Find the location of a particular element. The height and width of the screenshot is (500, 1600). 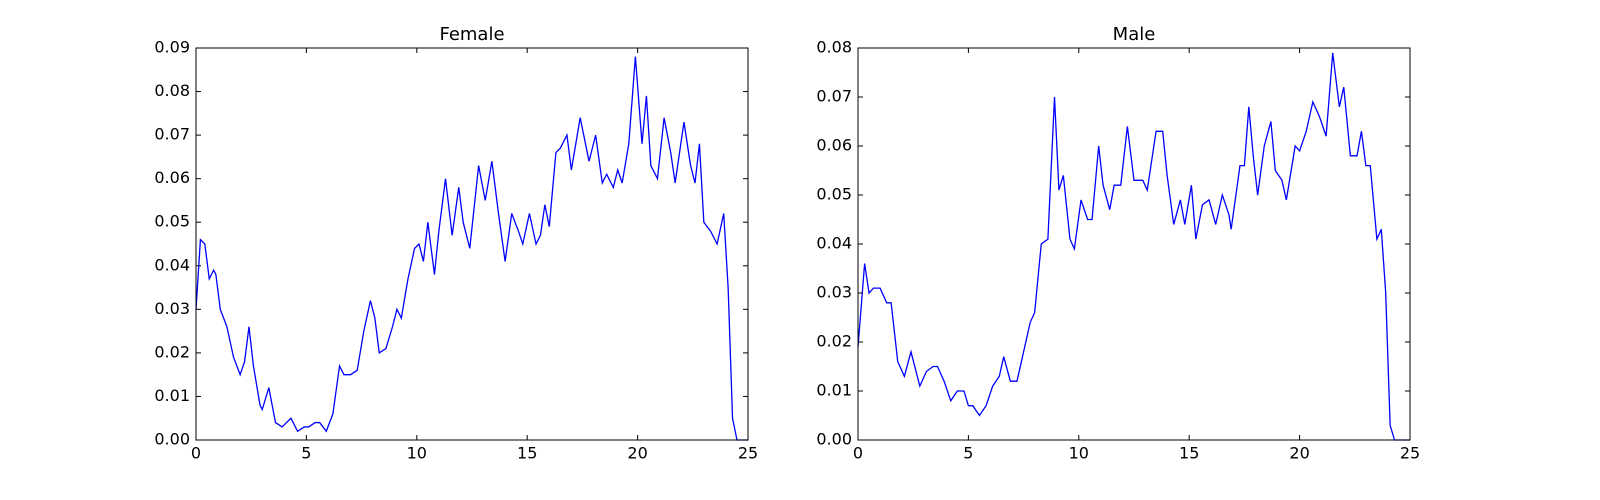

chart-title: Male is located at coordinates (1134, 34).